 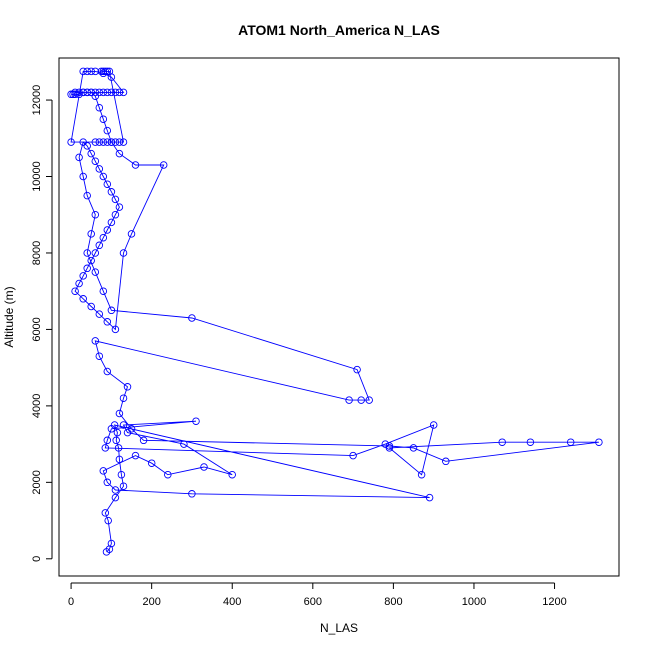 What do you see at coordinates (317, 595) in the screenshot?
I see `x-axis: 0 200 400 600 800 1000 1200` at bounding box center [317, 595].